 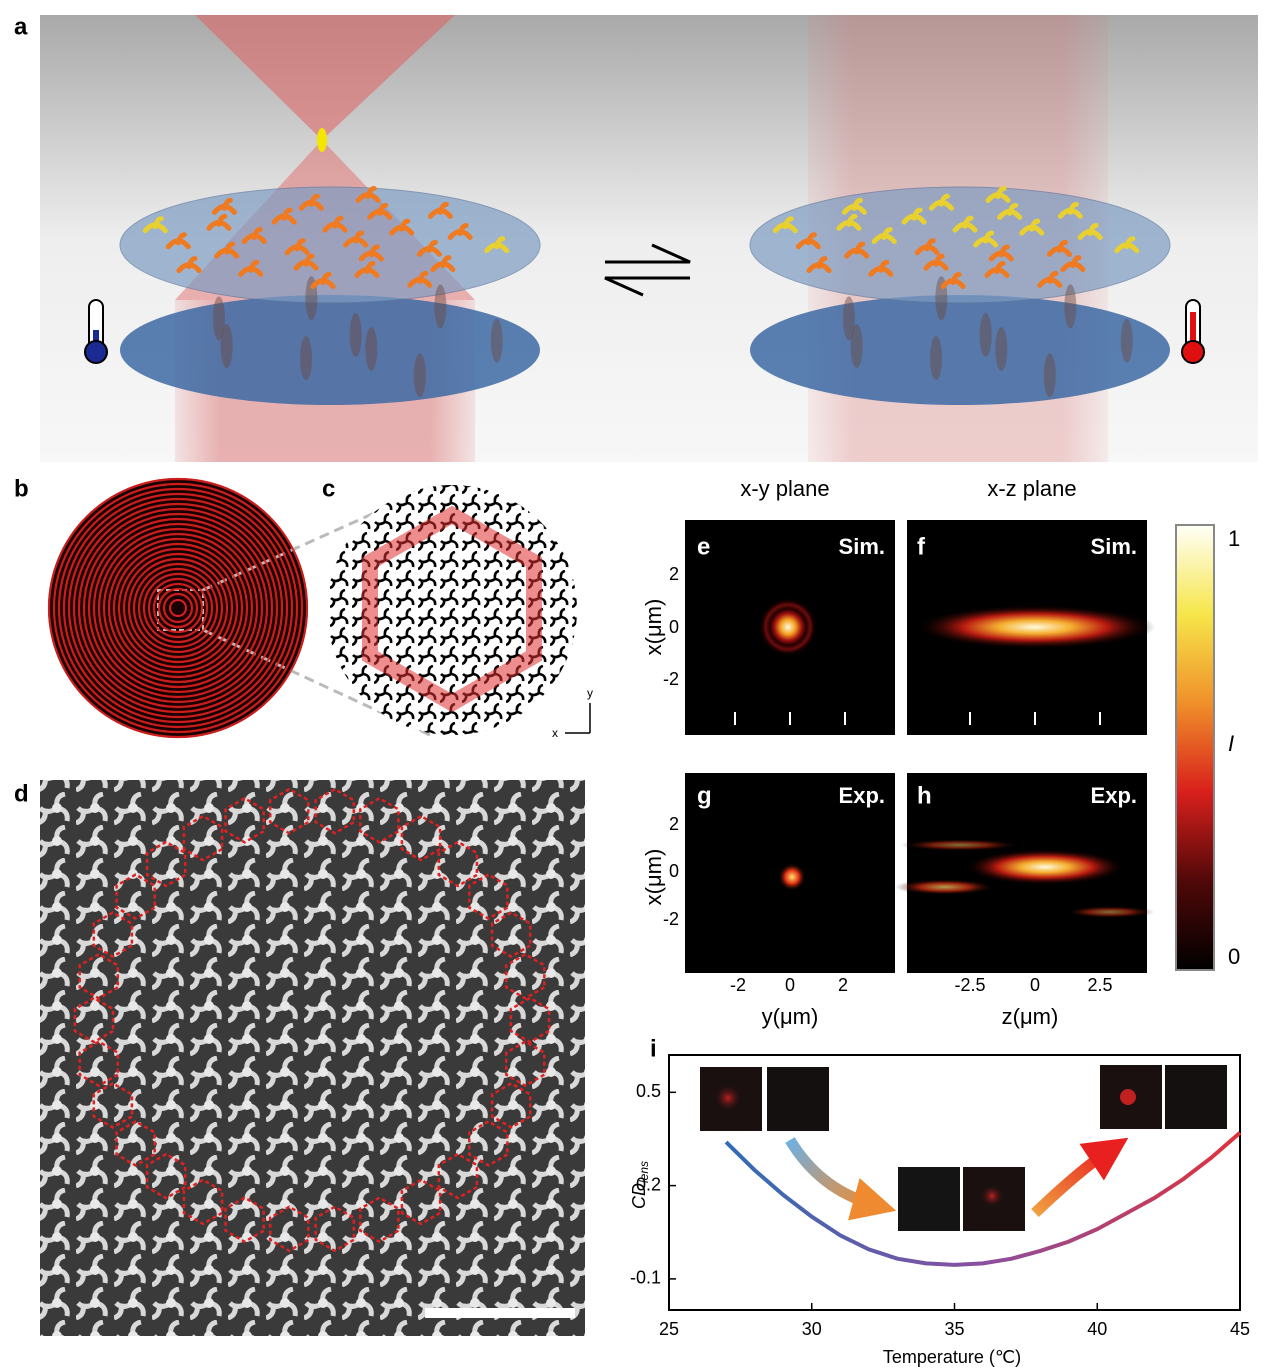 What do you see at coordinates (798, 1099) in the screenshot?
I see `inset` at bounding box center [798, 1099].